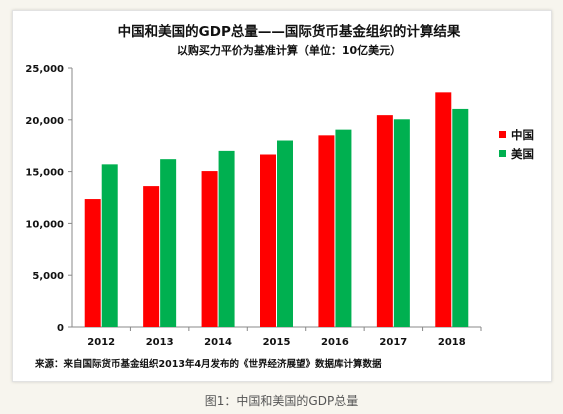  Describe the element at coordinates (522, 135) in the screenshot. I see `legend-label-china: 中国` at that location.